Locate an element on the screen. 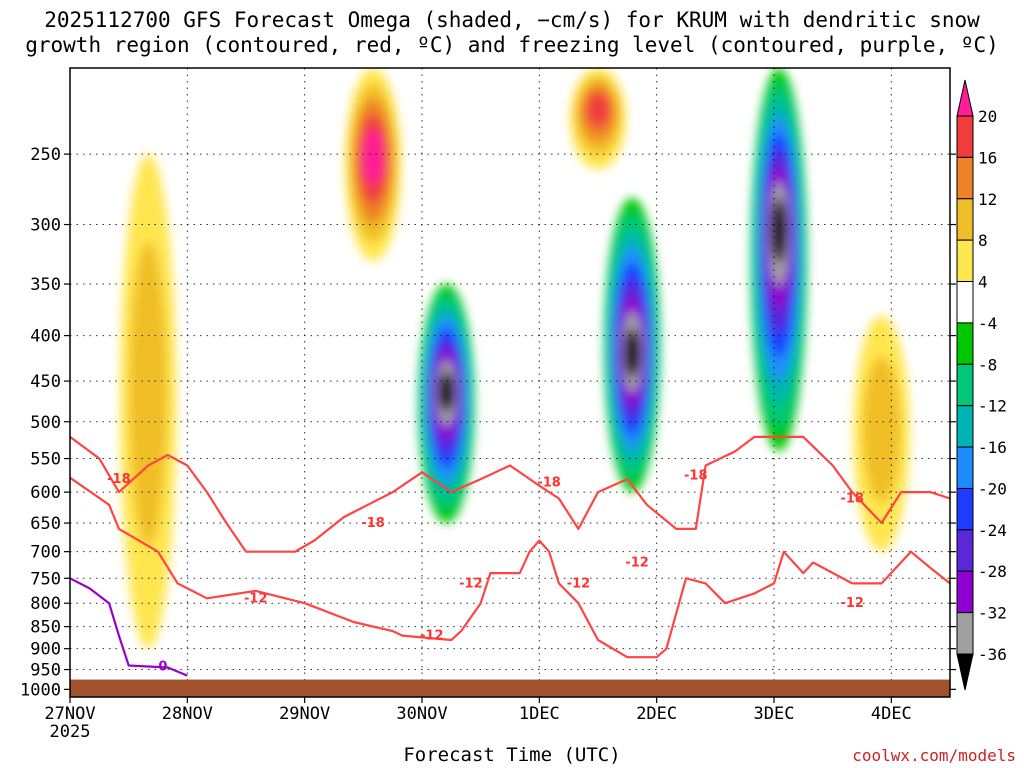 The width and height of the screenshot is (1024, 768). colorbar-max-arrow is located at coordinates (965, 98).